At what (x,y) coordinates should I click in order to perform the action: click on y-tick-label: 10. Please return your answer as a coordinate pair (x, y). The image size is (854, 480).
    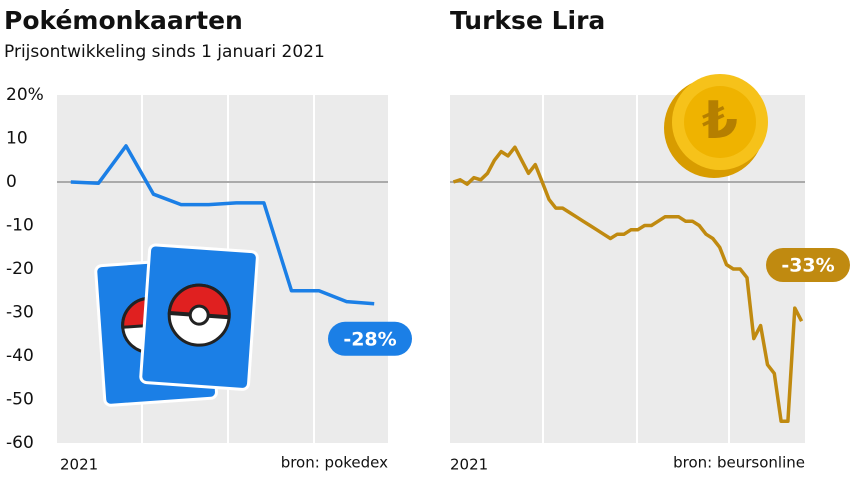
    Looking at the image, I should click on (17, 139).